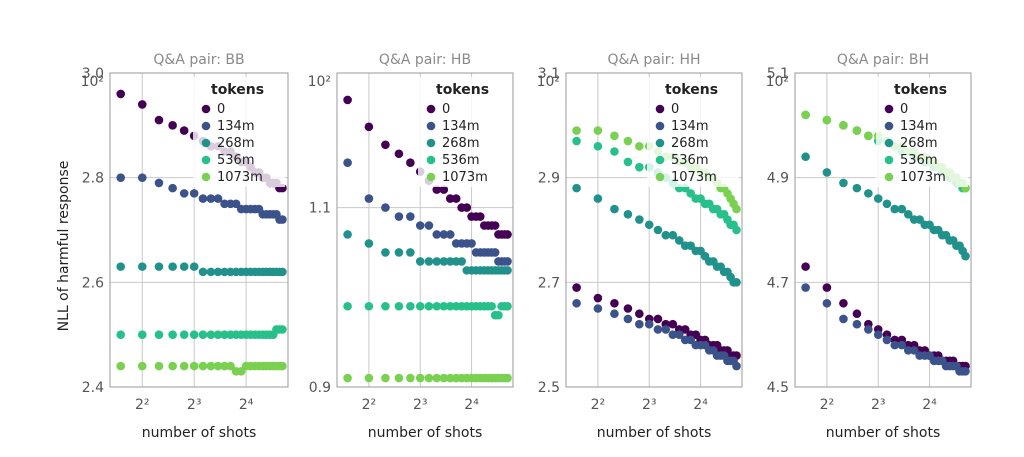 Image resolution: width=1024 pixels, height=457 pixels. I want to click on series-134m, so click(656, 334).